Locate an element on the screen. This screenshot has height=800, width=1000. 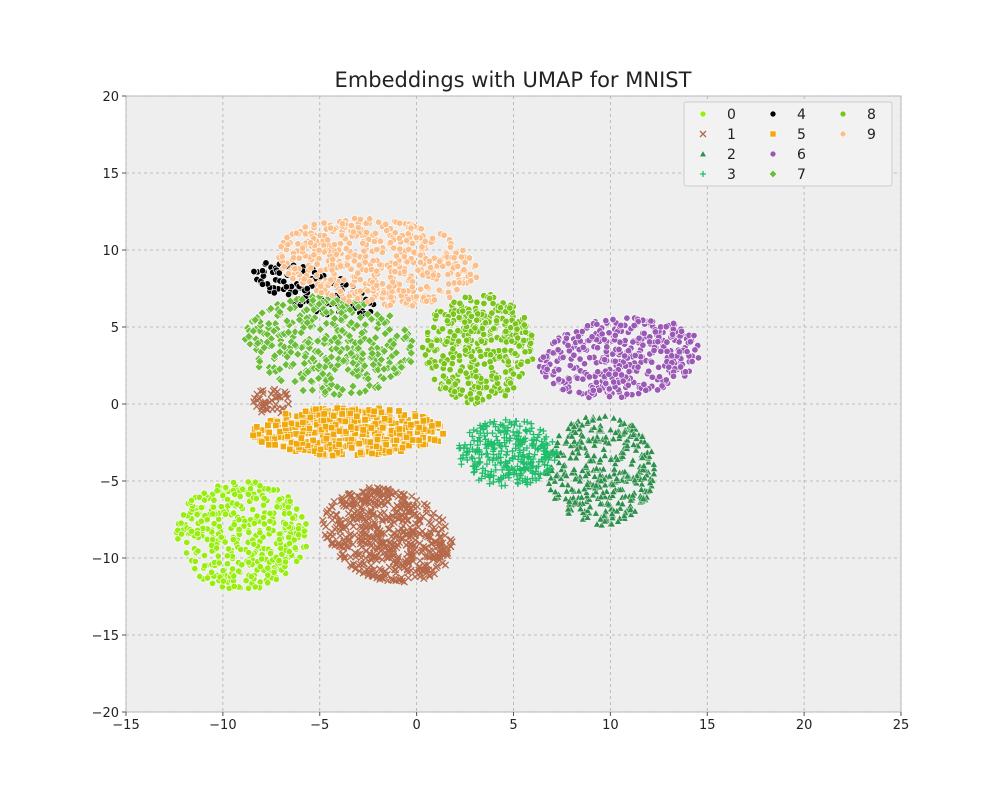
legend-entry-8: 8 is located at coordinates (857, 115).